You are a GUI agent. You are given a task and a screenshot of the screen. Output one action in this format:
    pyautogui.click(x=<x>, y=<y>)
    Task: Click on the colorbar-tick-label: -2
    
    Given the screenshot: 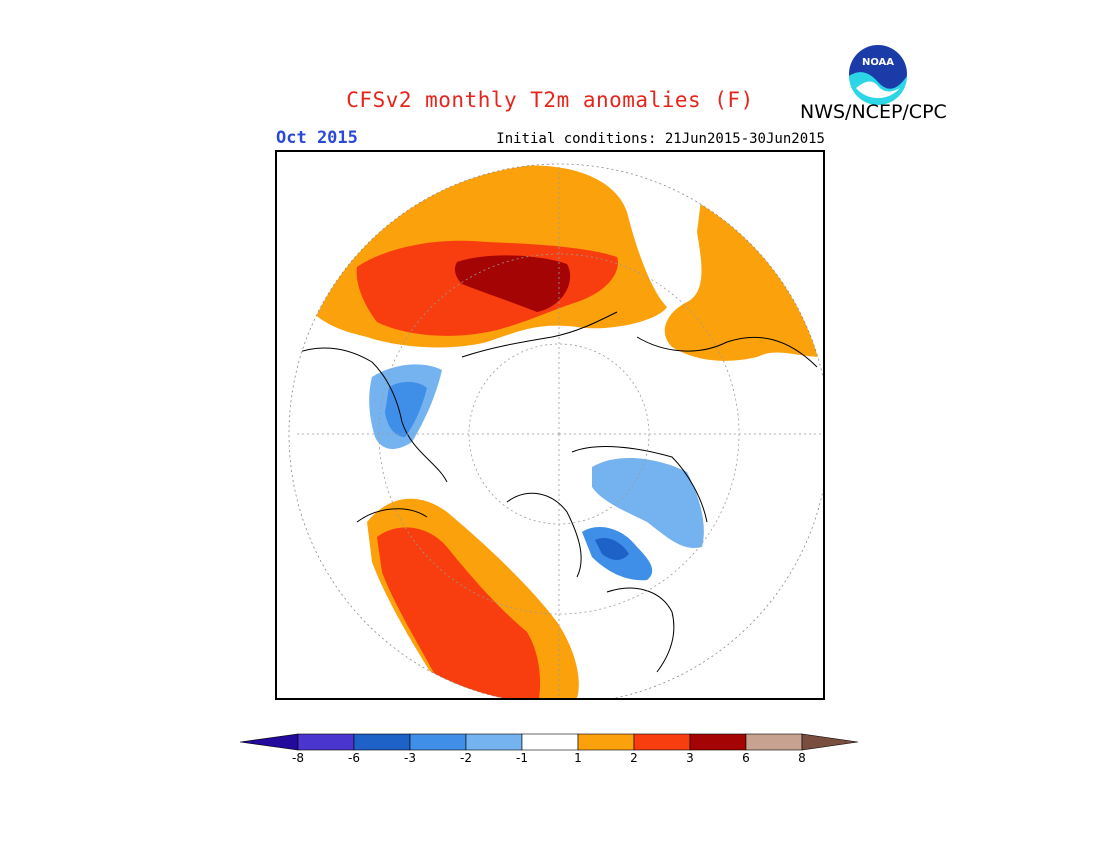 What is the action you would take?
    pyautogui.click(x=466, y=758)
    